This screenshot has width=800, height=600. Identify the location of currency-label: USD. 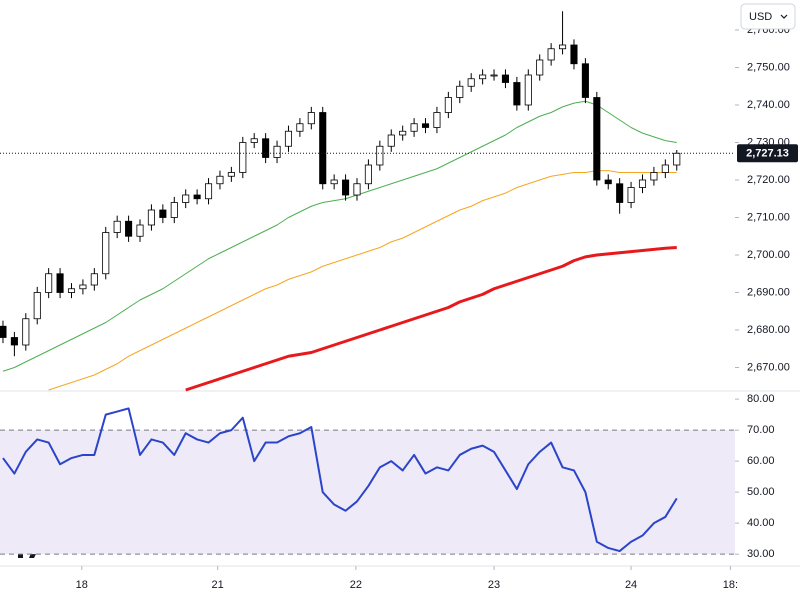
(760, 17).